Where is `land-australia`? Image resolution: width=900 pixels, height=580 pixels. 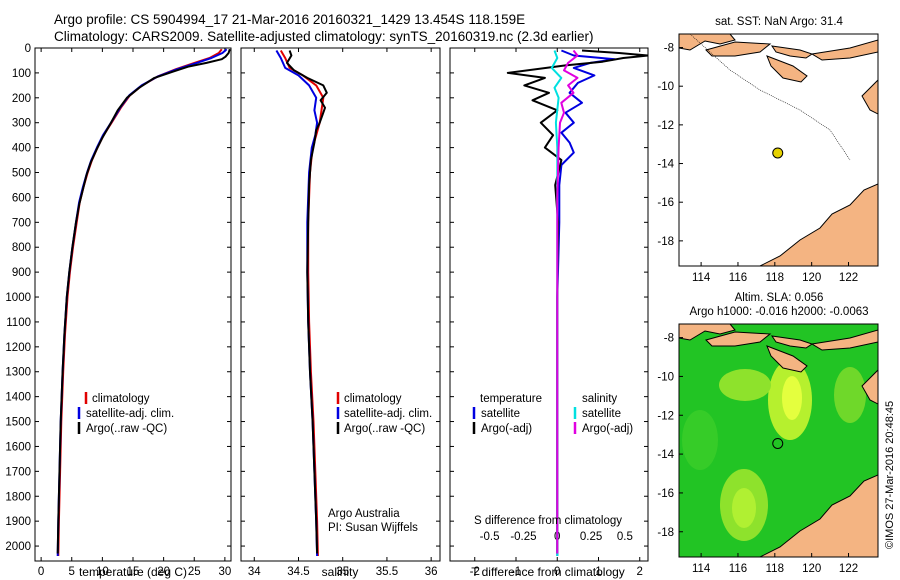
land-australia is located at coordinates (818, 515).